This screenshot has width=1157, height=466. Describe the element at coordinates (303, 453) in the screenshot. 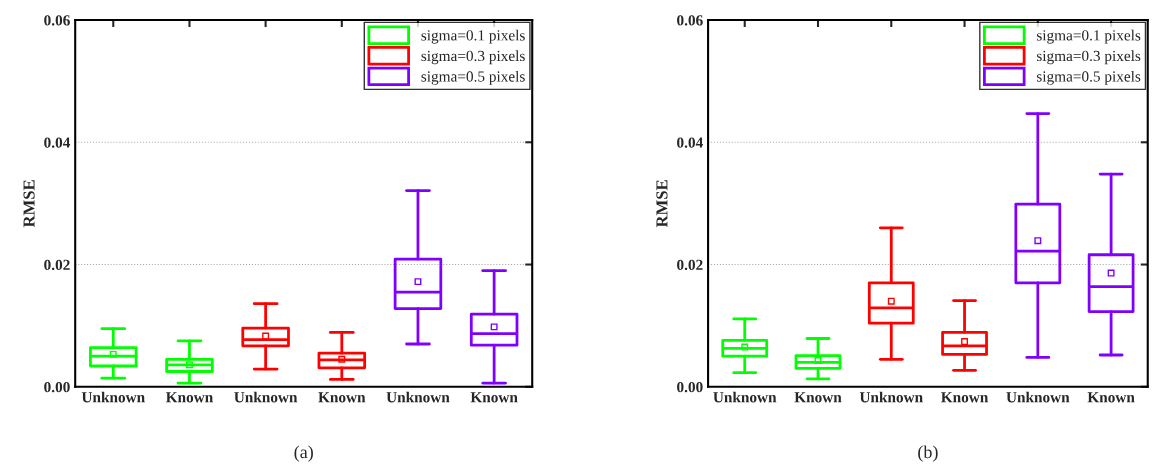

I see `text: (a)` at that location.